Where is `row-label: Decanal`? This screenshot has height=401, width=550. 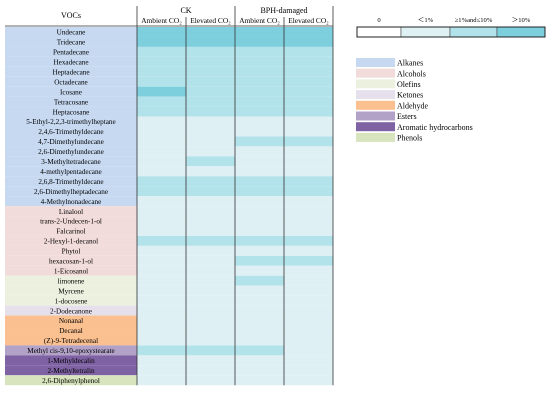
row-label: Decanal is located at coordinates (71, 331).